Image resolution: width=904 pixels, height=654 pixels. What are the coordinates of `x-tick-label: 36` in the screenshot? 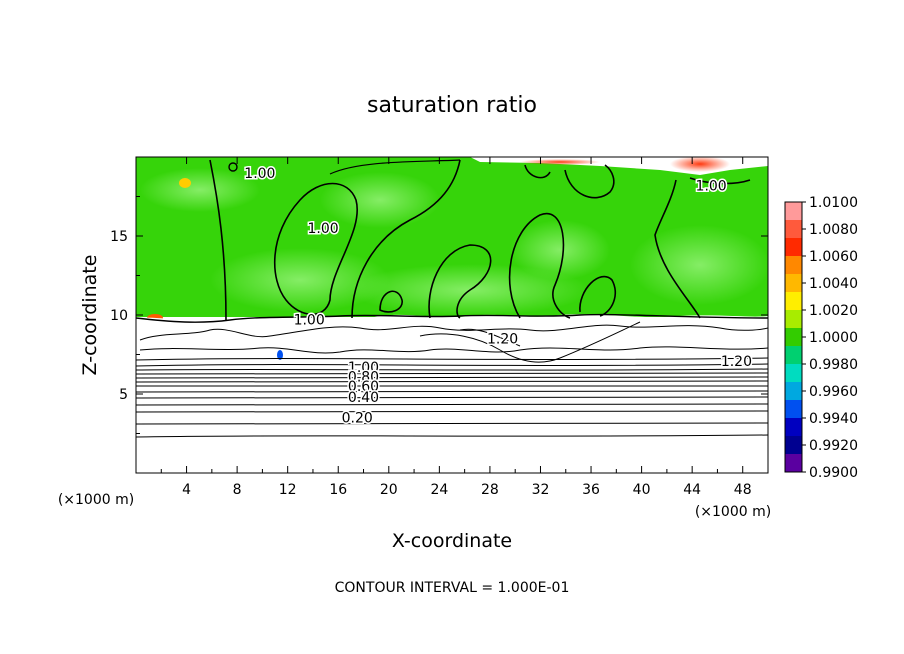 It's located at (591, 490).